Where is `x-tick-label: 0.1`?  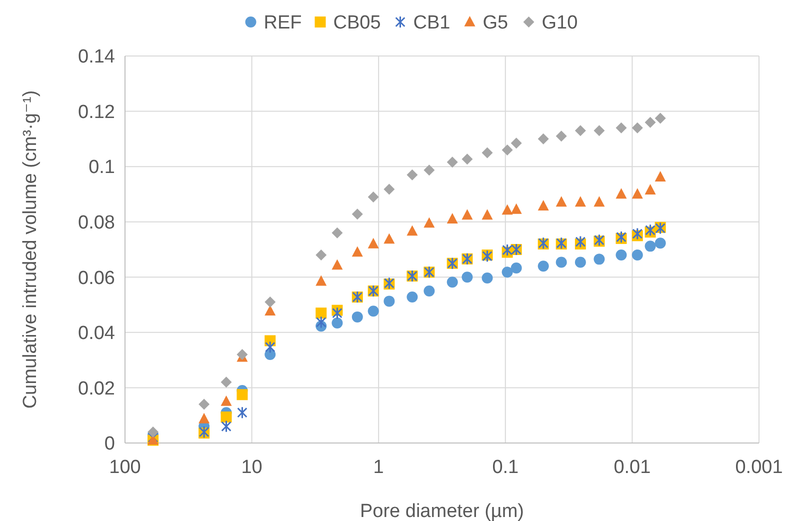 x-tick-label: 0.1 is located at coordinates (505, 467).